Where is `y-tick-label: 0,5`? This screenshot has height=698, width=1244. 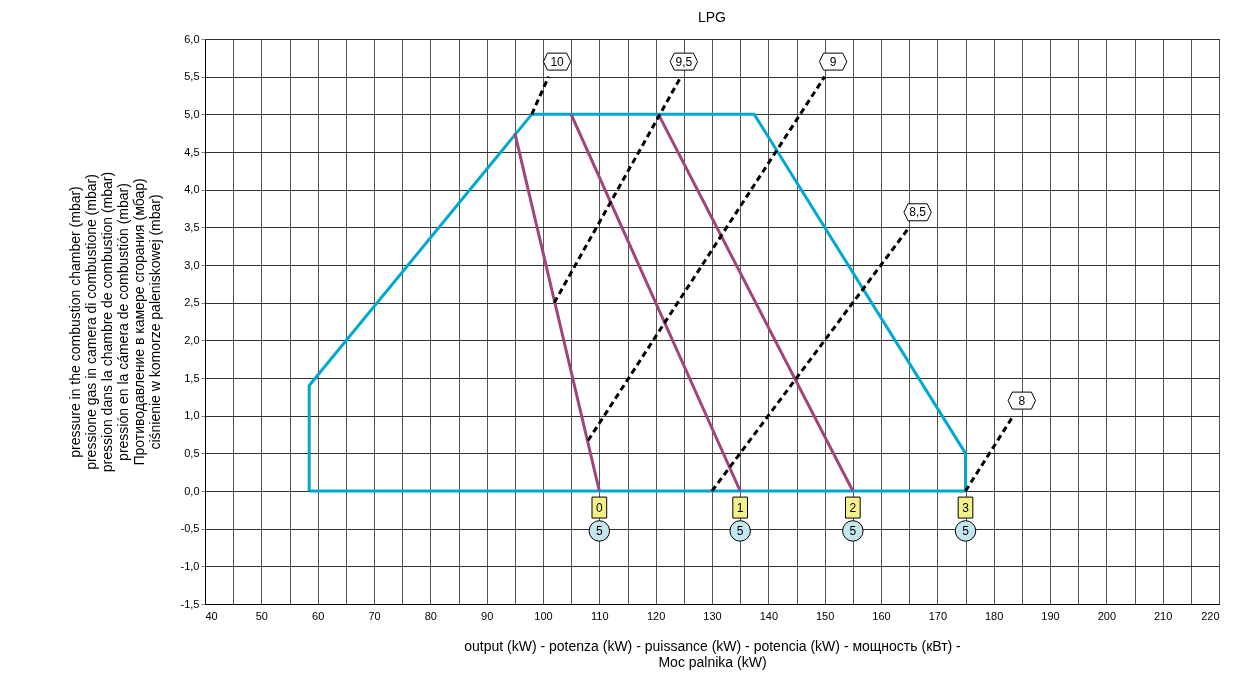
y-tick-label: 0,5 is located at coordinates (192, 452).